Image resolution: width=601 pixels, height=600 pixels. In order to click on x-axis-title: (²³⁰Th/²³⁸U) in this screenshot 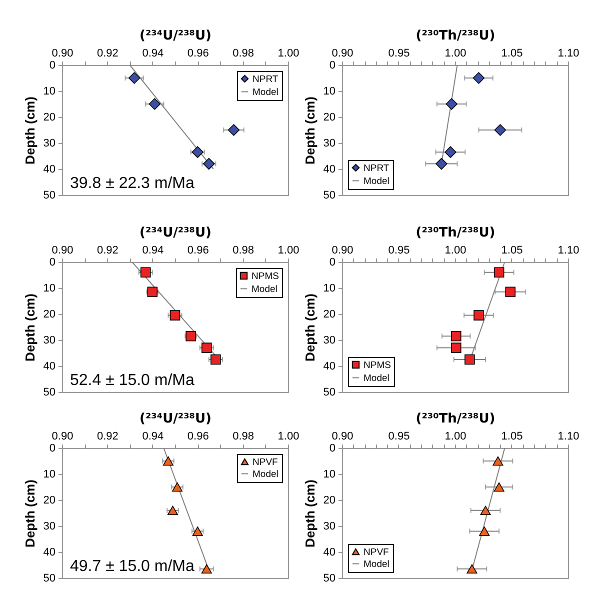, I will do `click(456, 233)`.